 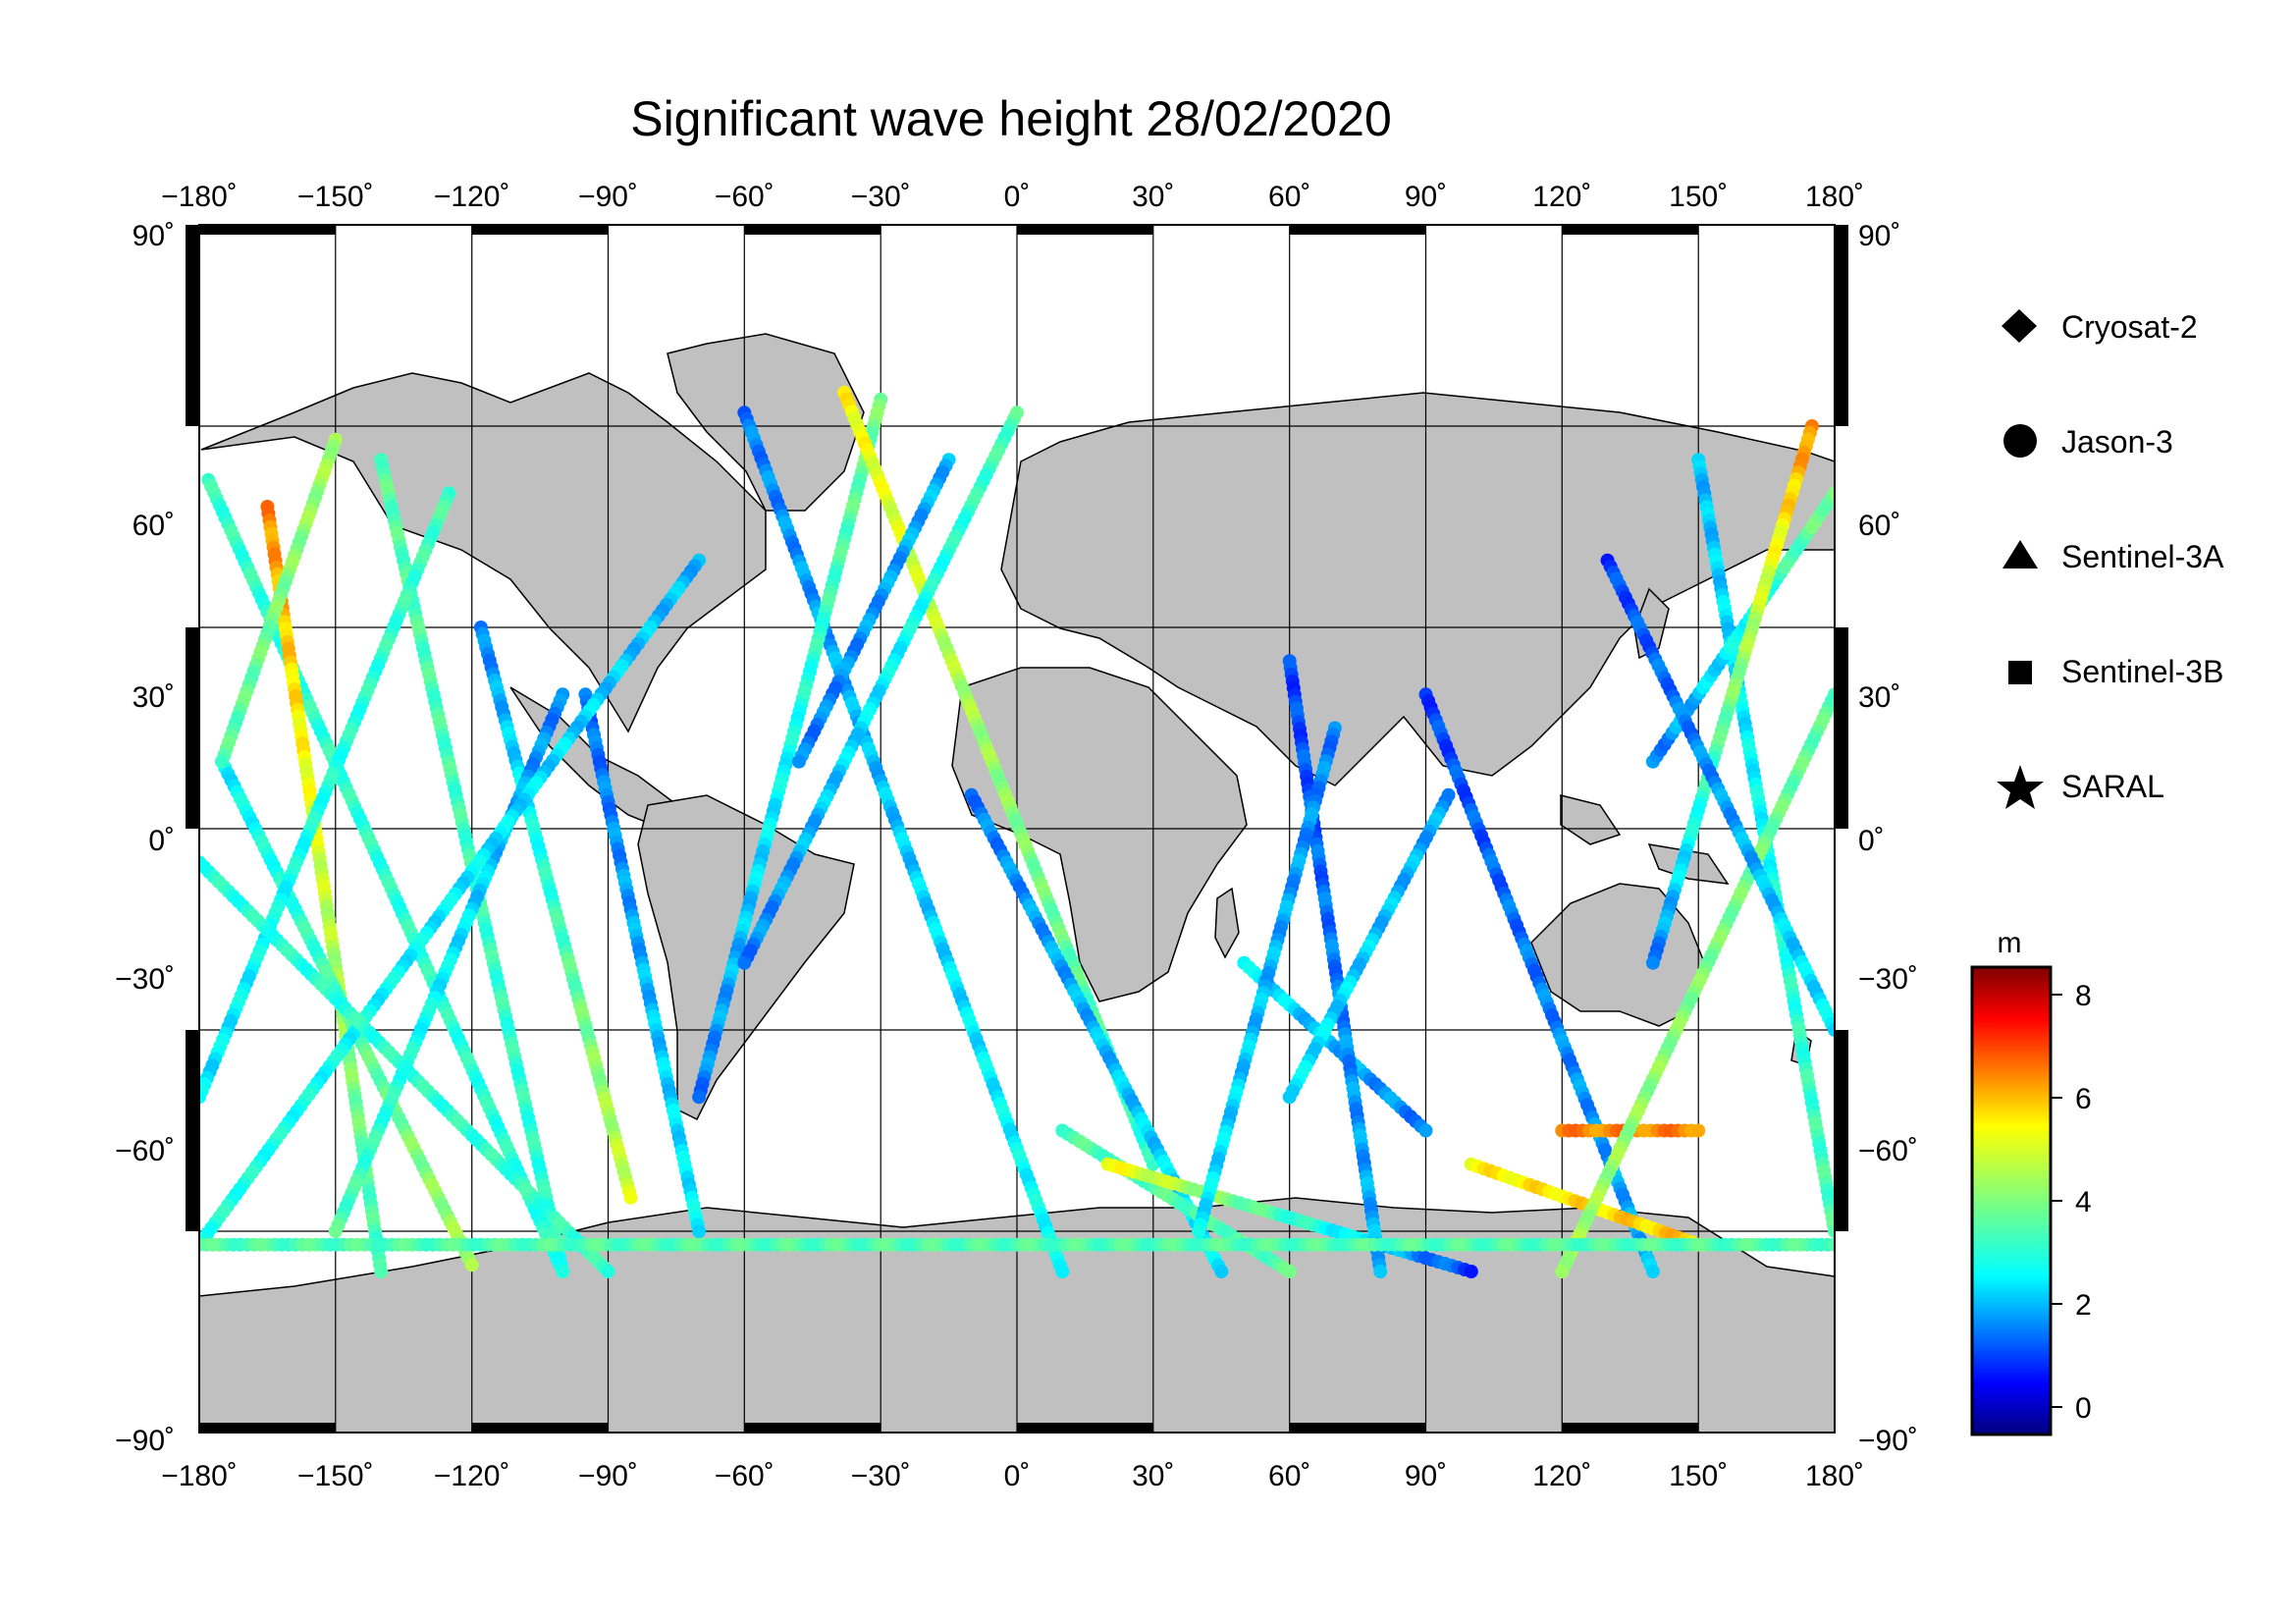 I want to click on map-title: Significant wave height 28/02/2020, so click(x=1011, y=118).